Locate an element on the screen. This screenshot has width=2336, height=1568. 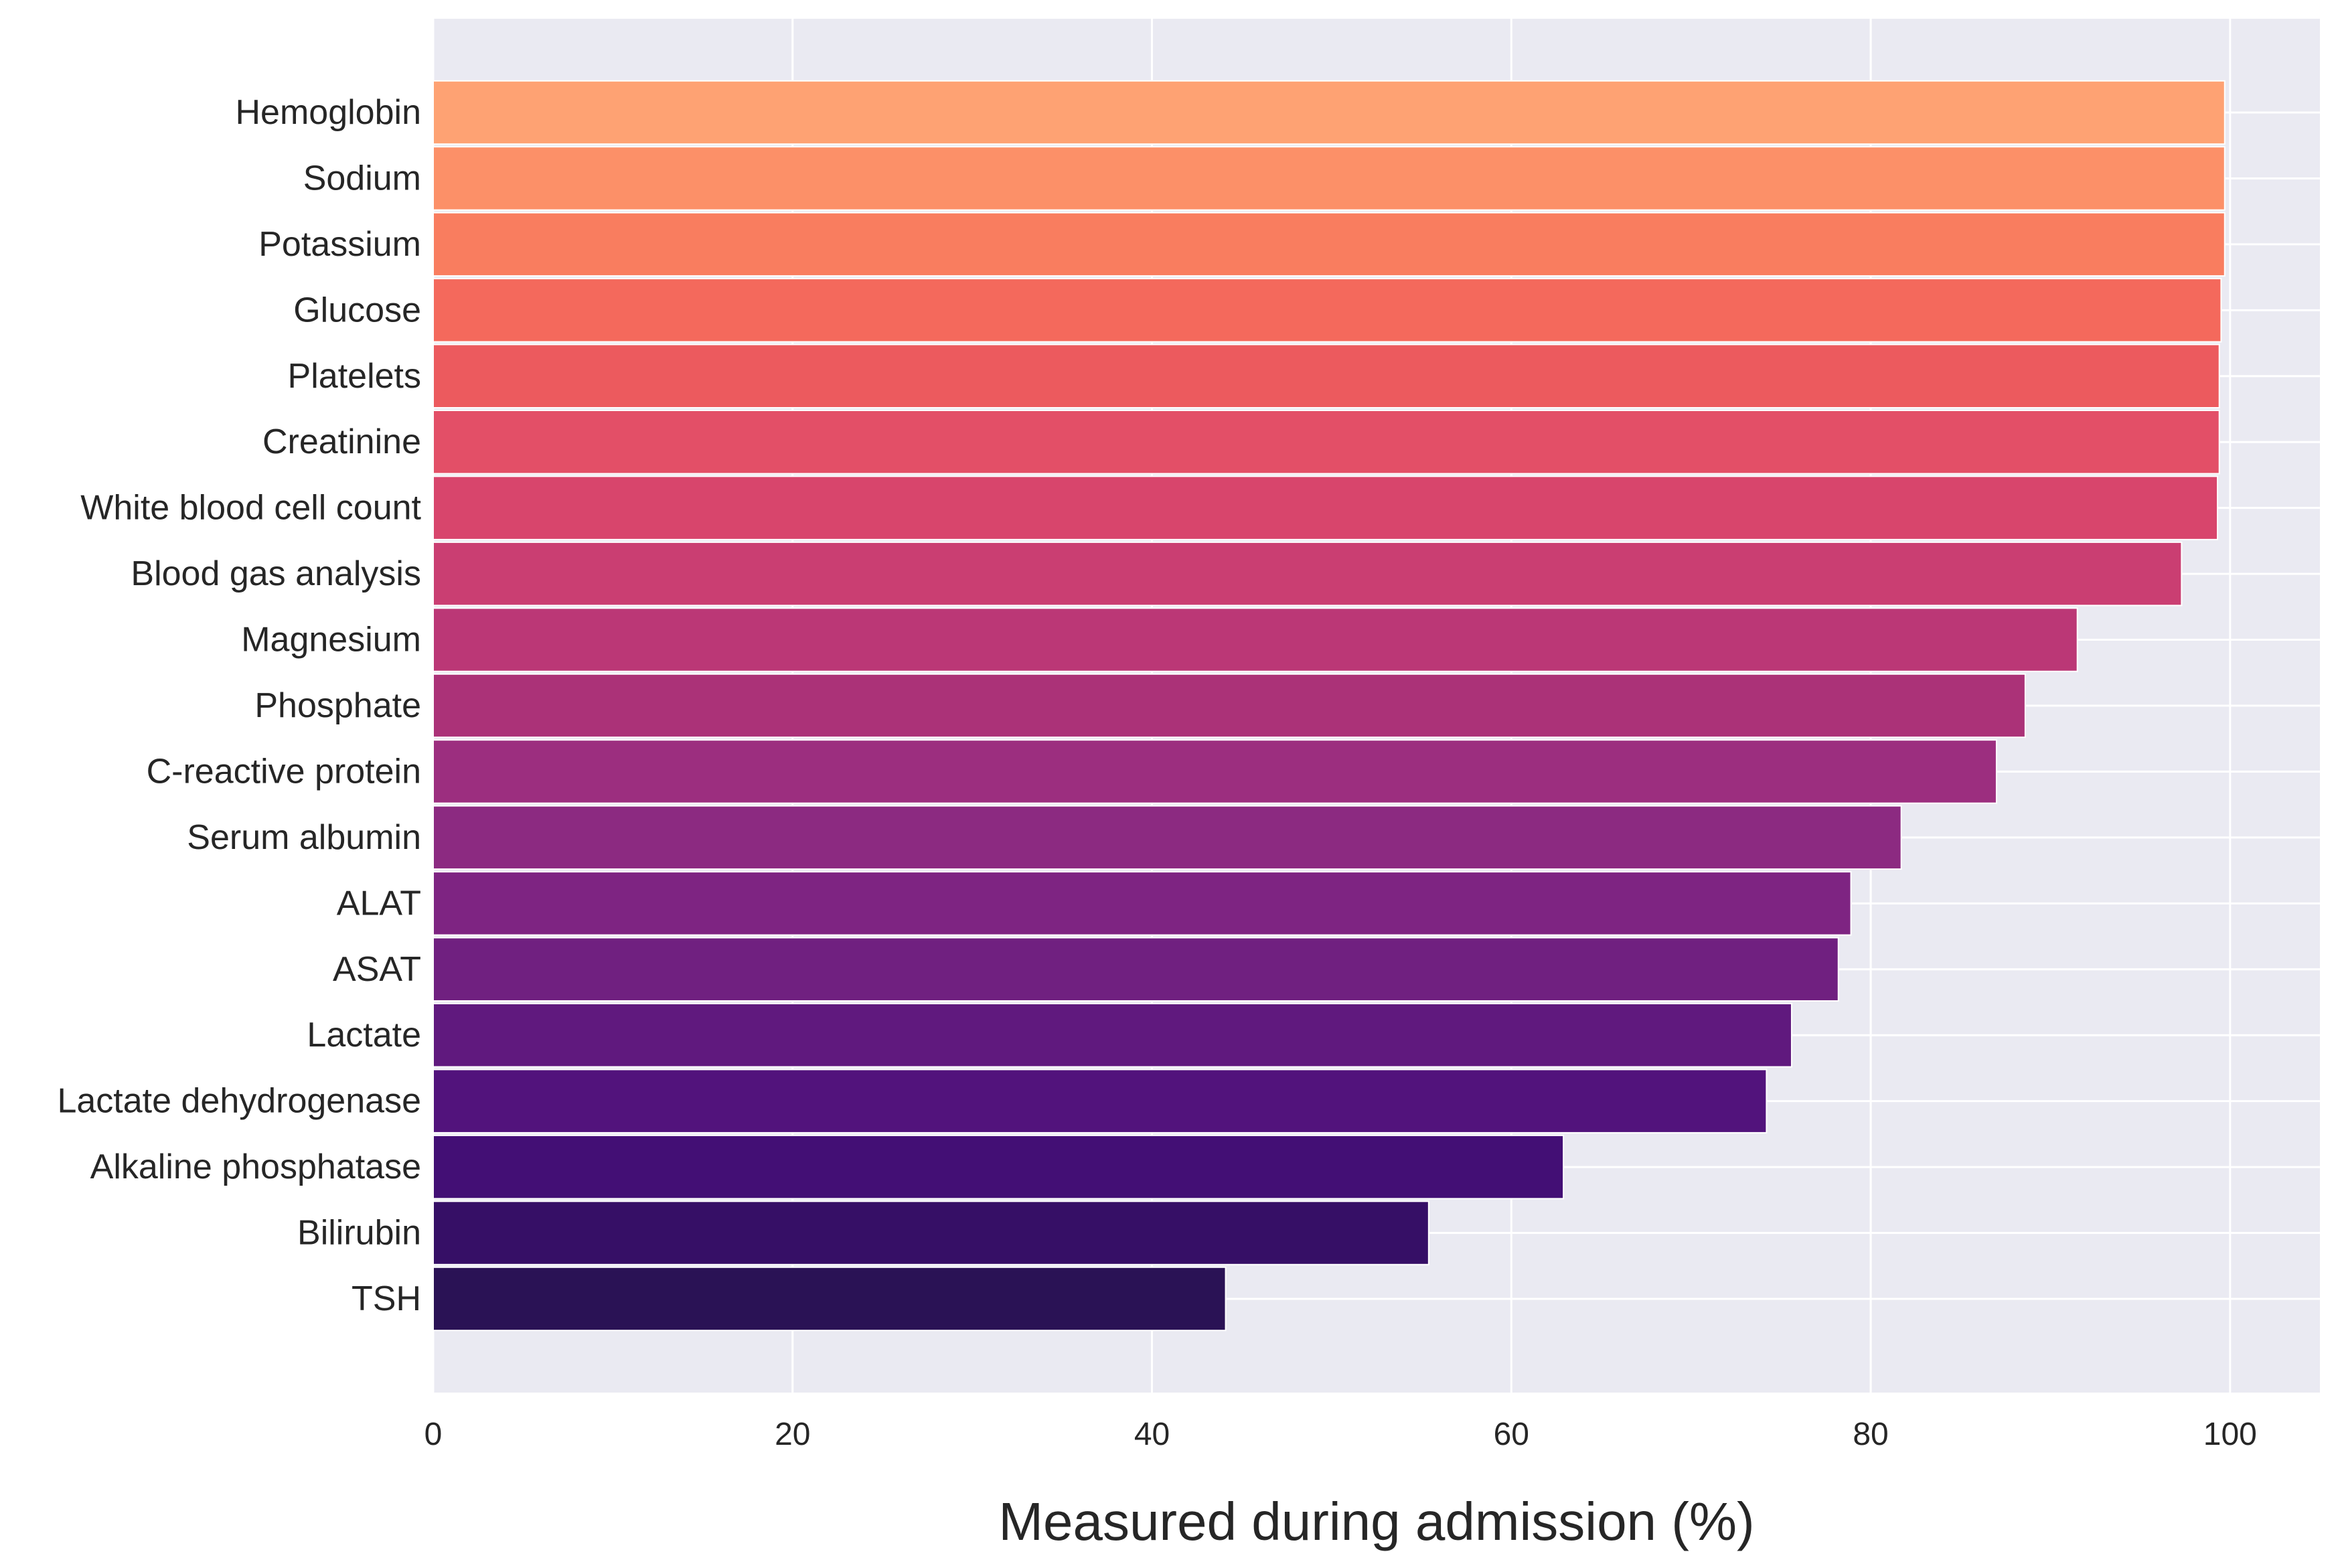
category-label-blood-gas-analysis: Blood gas analysis is located at coordinates (276, 573).